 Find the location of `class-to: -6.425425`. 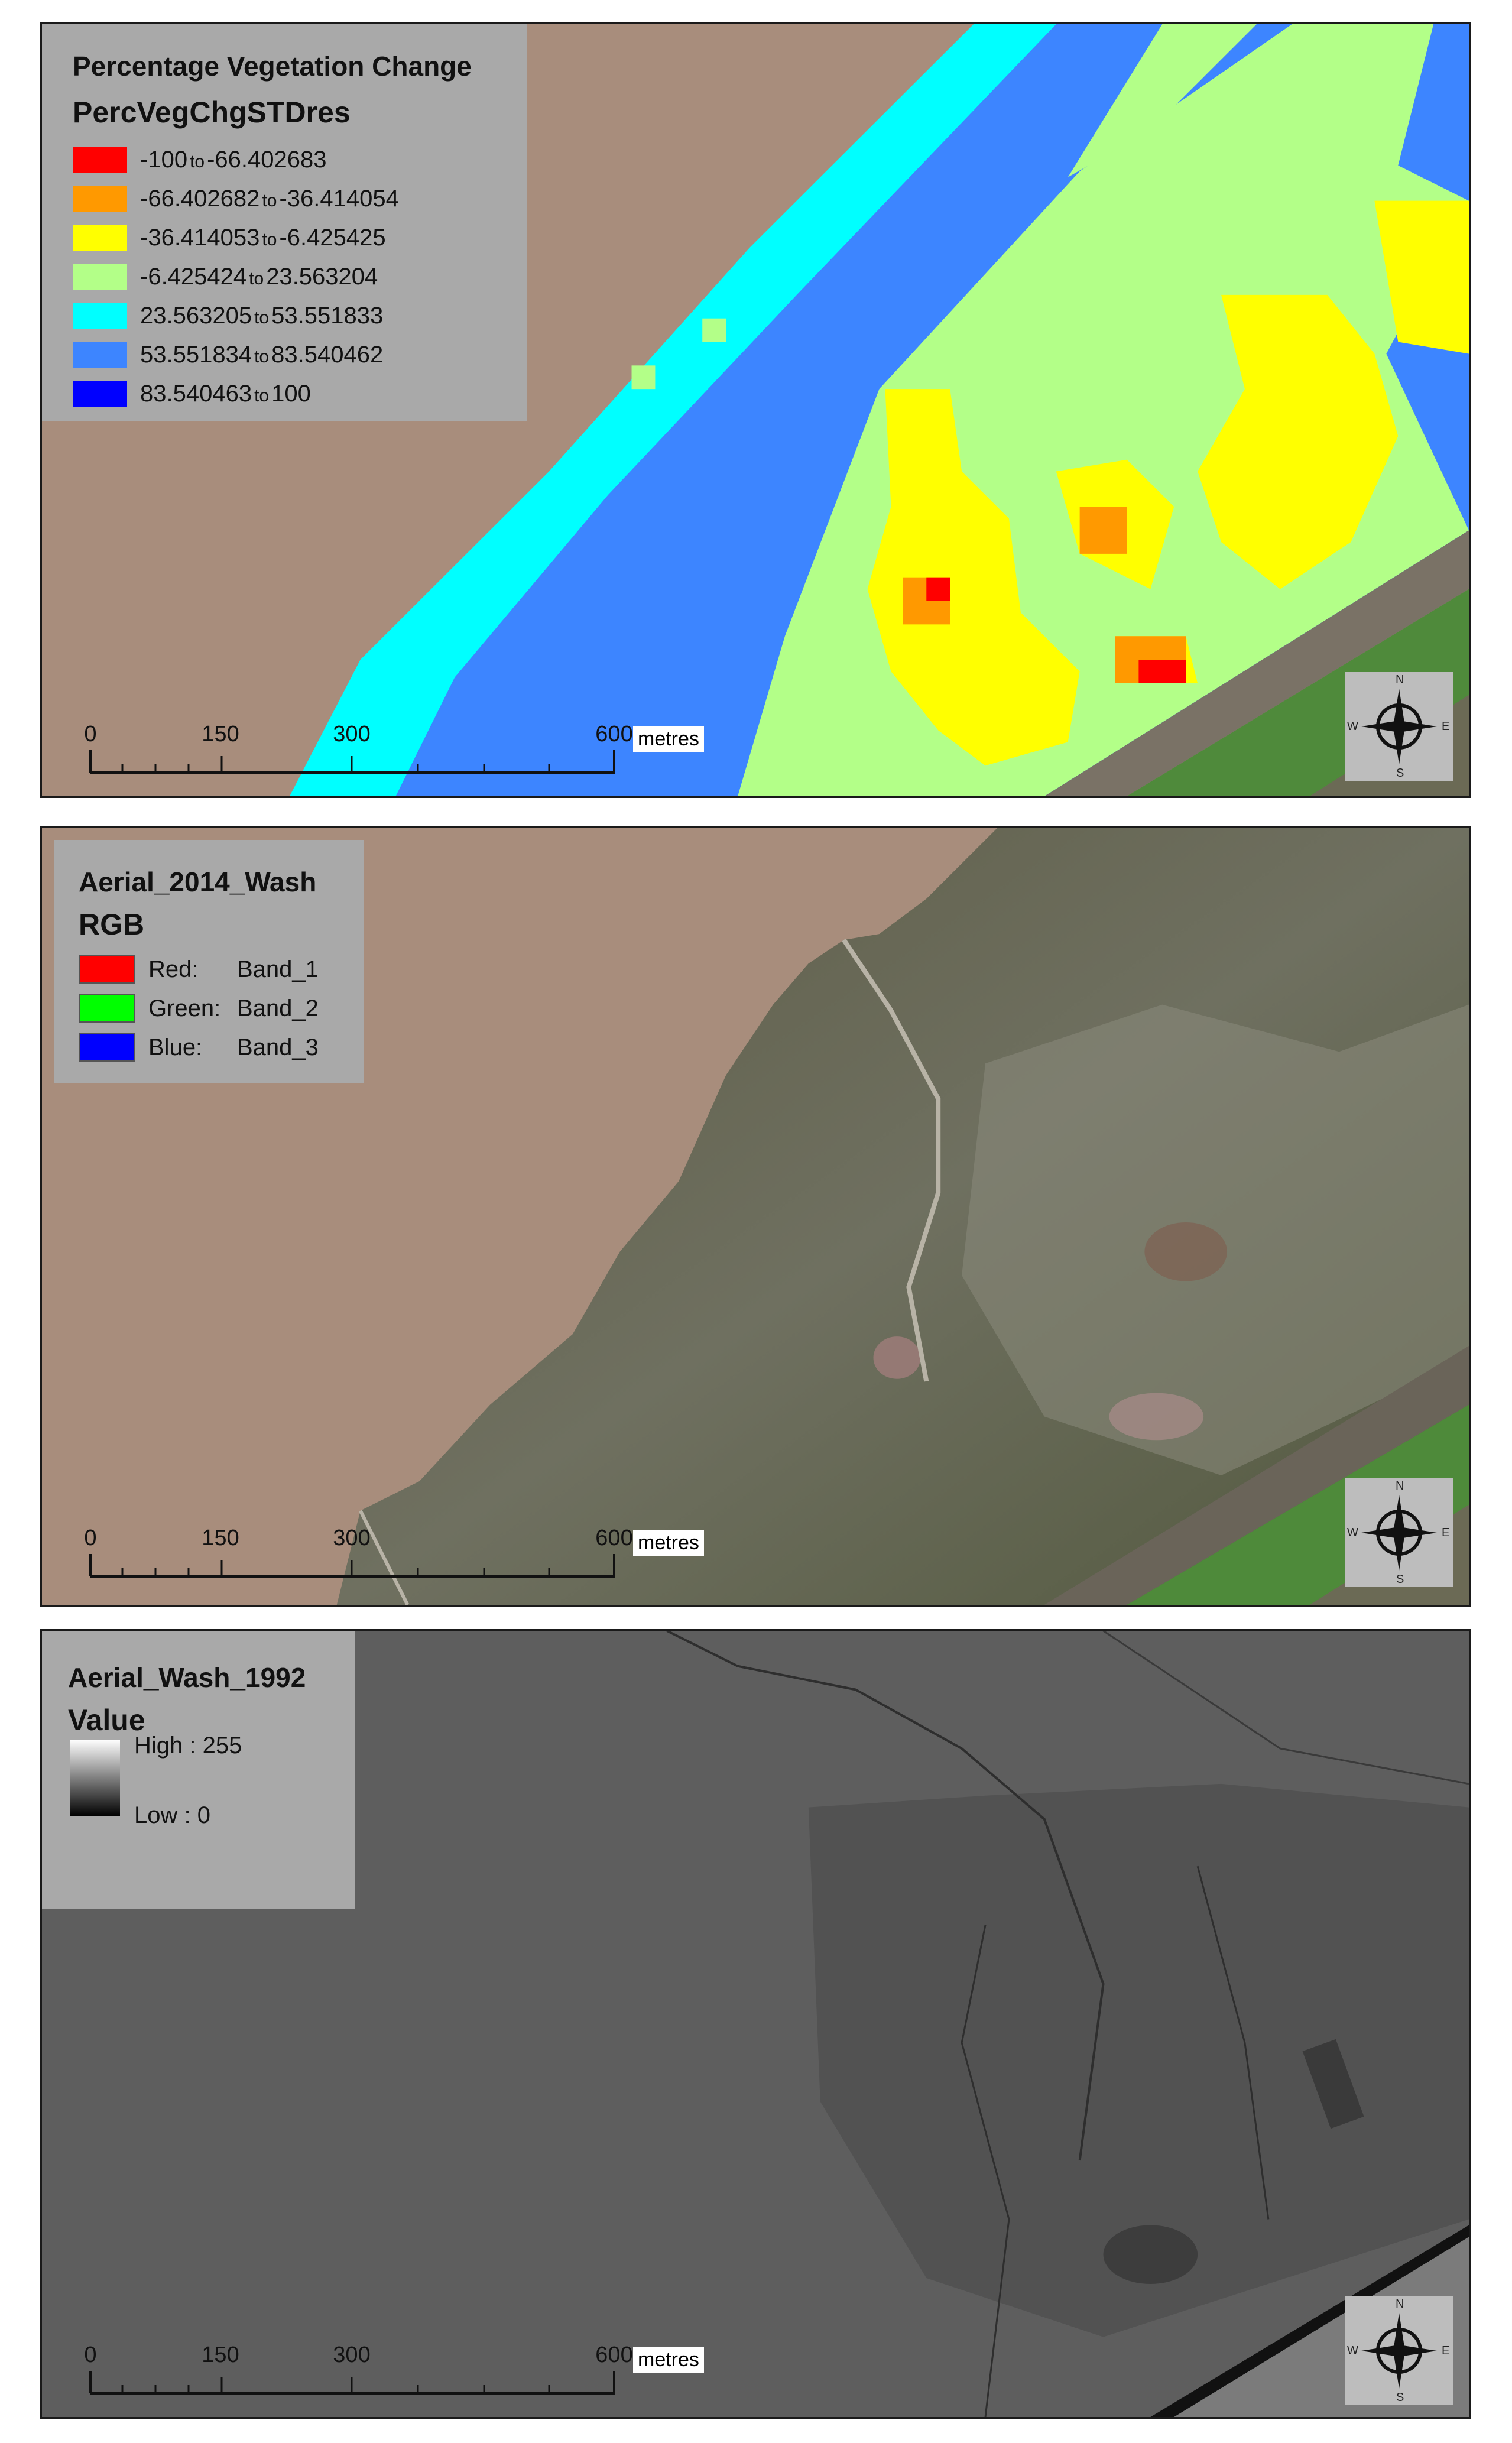

class-to: -6.425425 is located at coordinates (332, 237).